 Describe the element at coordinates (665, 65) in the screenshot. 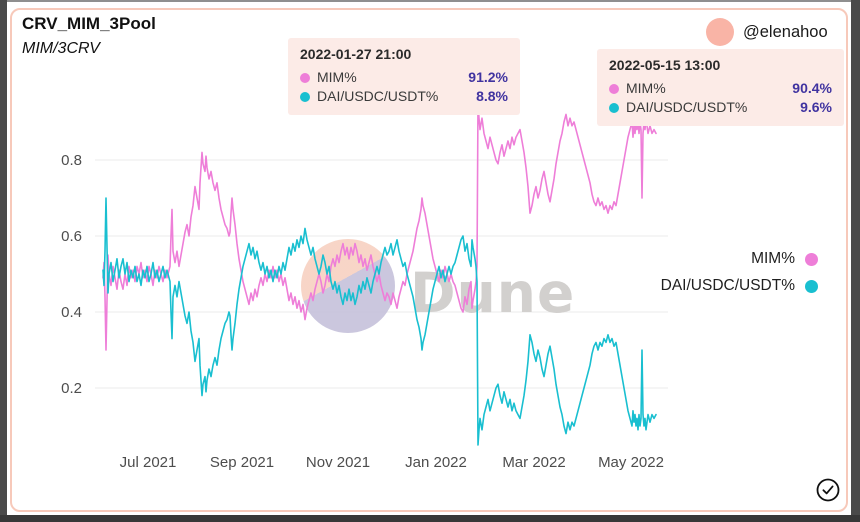

I see `tooltip-timestamp: 2022-05-15 13:00` at that location.